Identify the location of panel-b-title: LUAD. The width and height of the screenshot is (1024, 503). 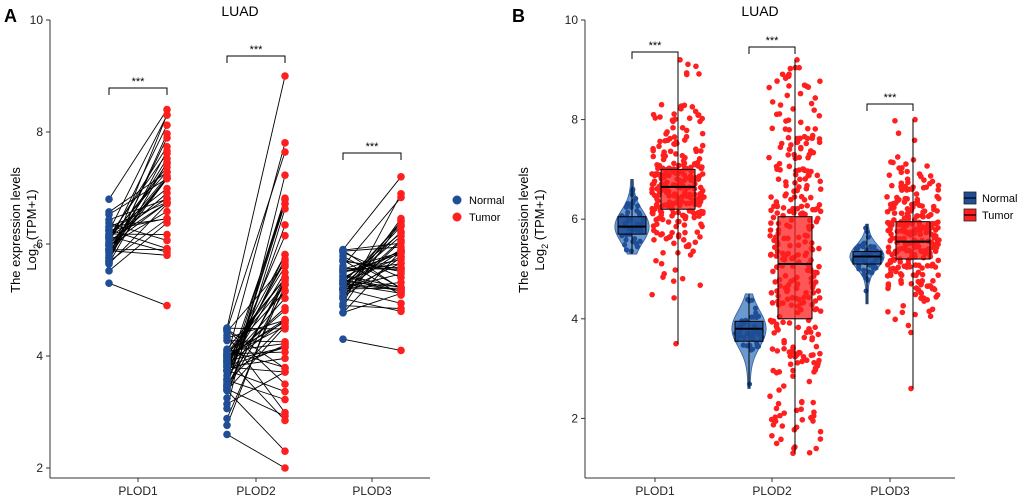
(759, 11).